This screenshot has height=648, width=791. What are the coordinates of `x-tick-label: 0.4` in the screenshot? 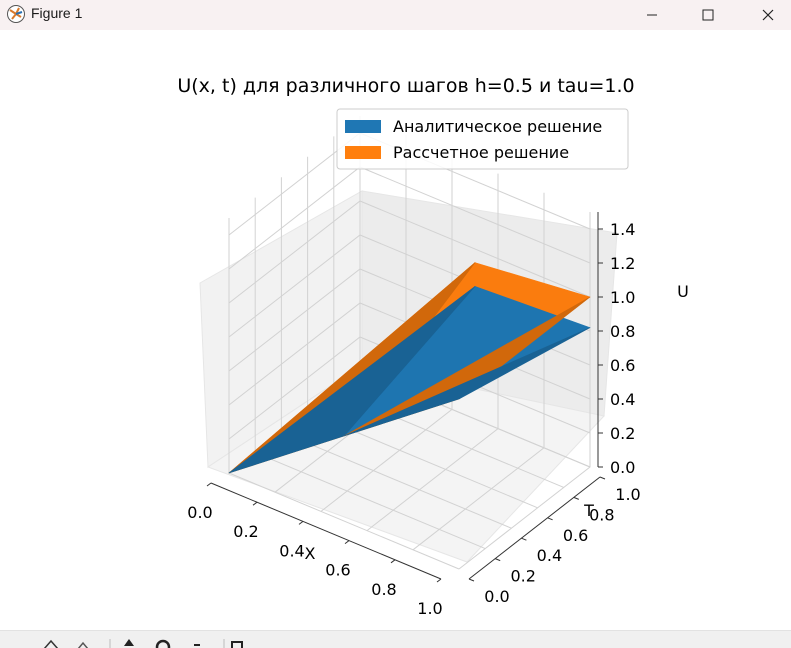 It's located at (291, 550).